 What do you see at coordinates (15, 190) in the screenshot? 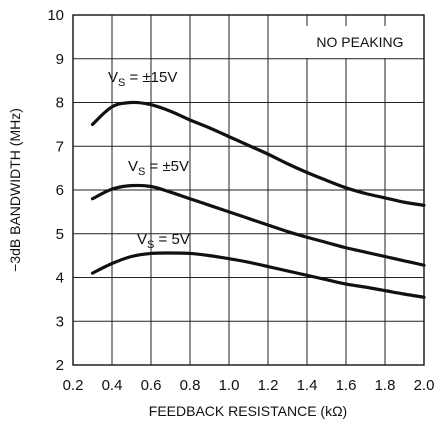
I see `y-axis-title: −3dB BANDWIDTH (MHz)` at bounding box center [15, 190].